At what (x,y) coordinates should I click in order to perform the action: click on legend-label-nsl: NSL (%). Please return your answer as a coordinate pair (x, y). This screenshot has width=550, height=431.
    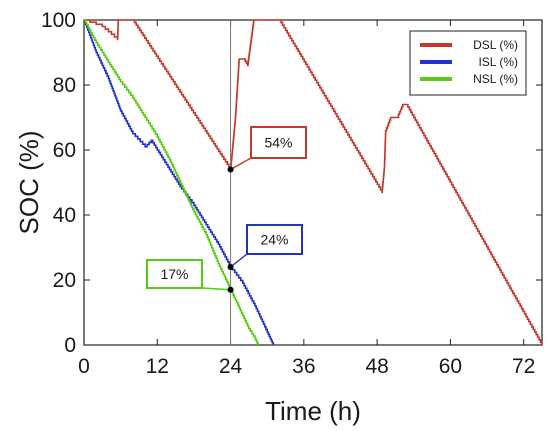
    Looking at the image, I should click on (495, 79).